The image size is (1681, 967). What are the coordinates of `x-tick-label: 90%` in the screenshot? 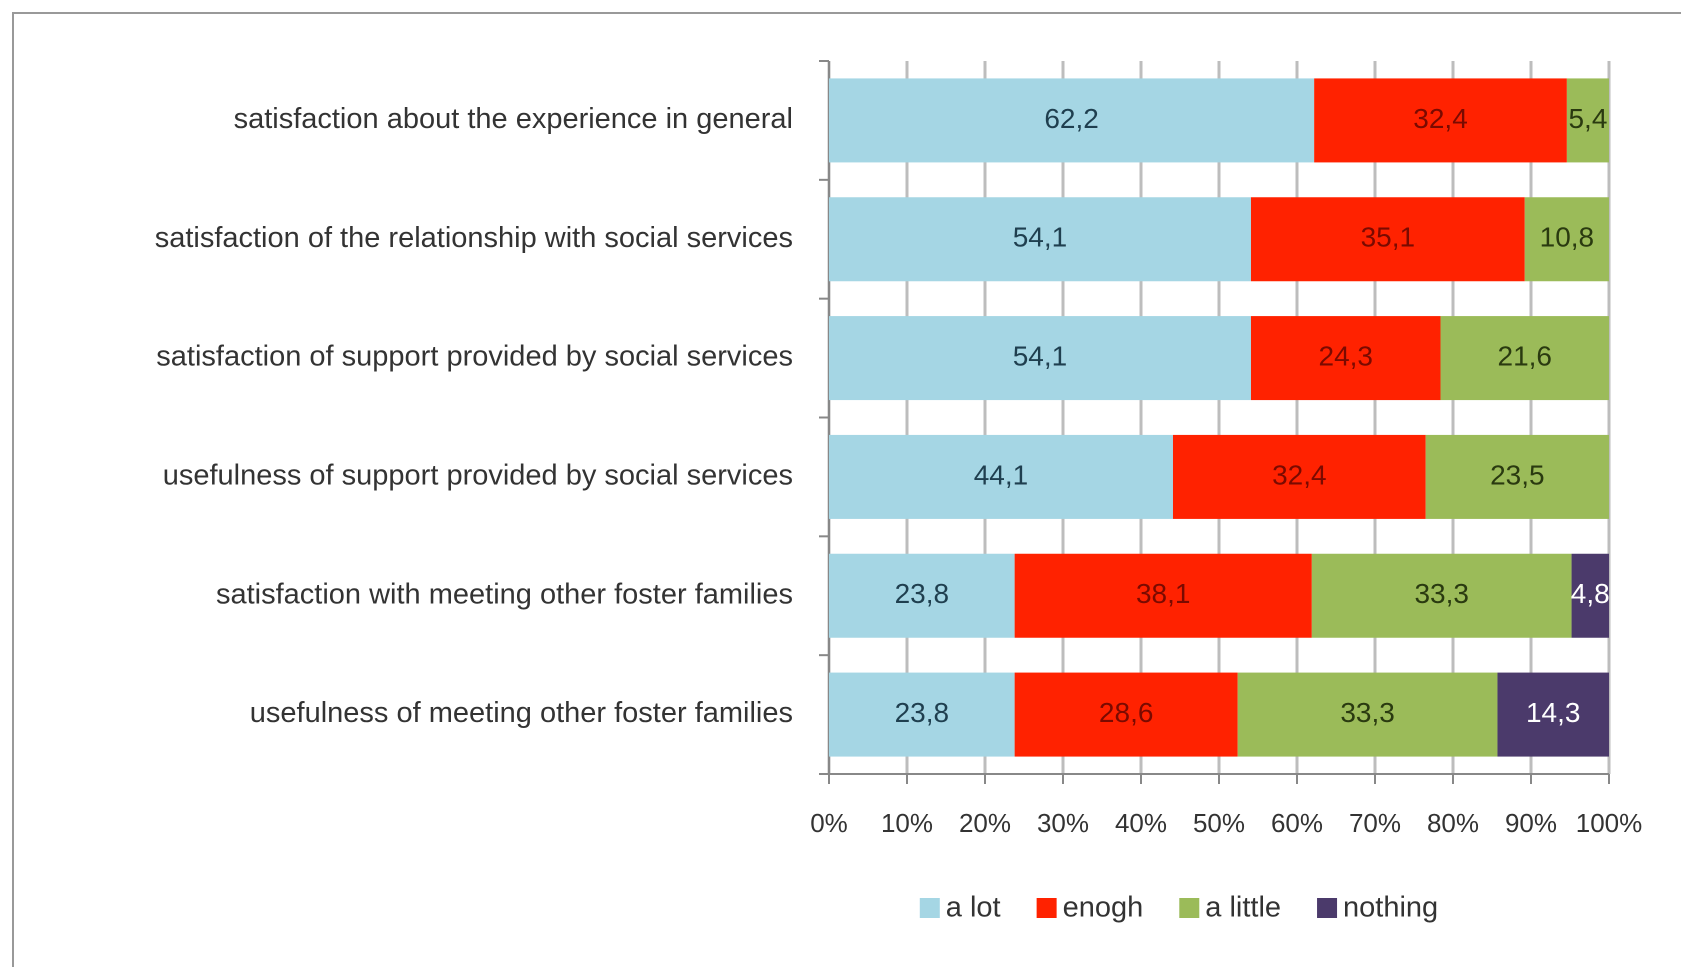 It's located at (1531, 823).